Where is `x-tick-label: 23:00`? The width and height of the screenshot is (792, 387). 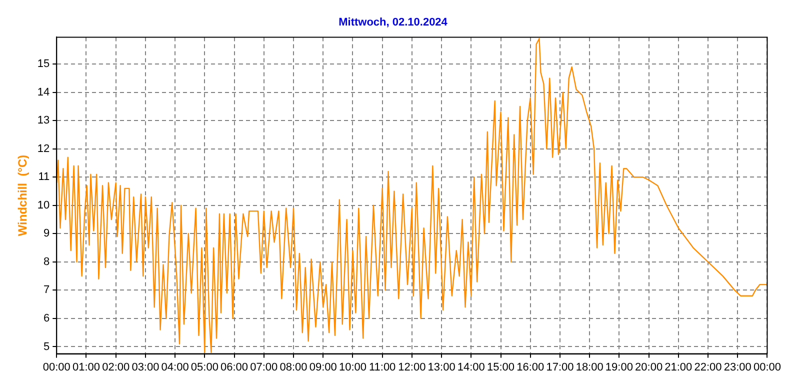 x-tick-label: 23:00 is located at coordinates (738, 367).